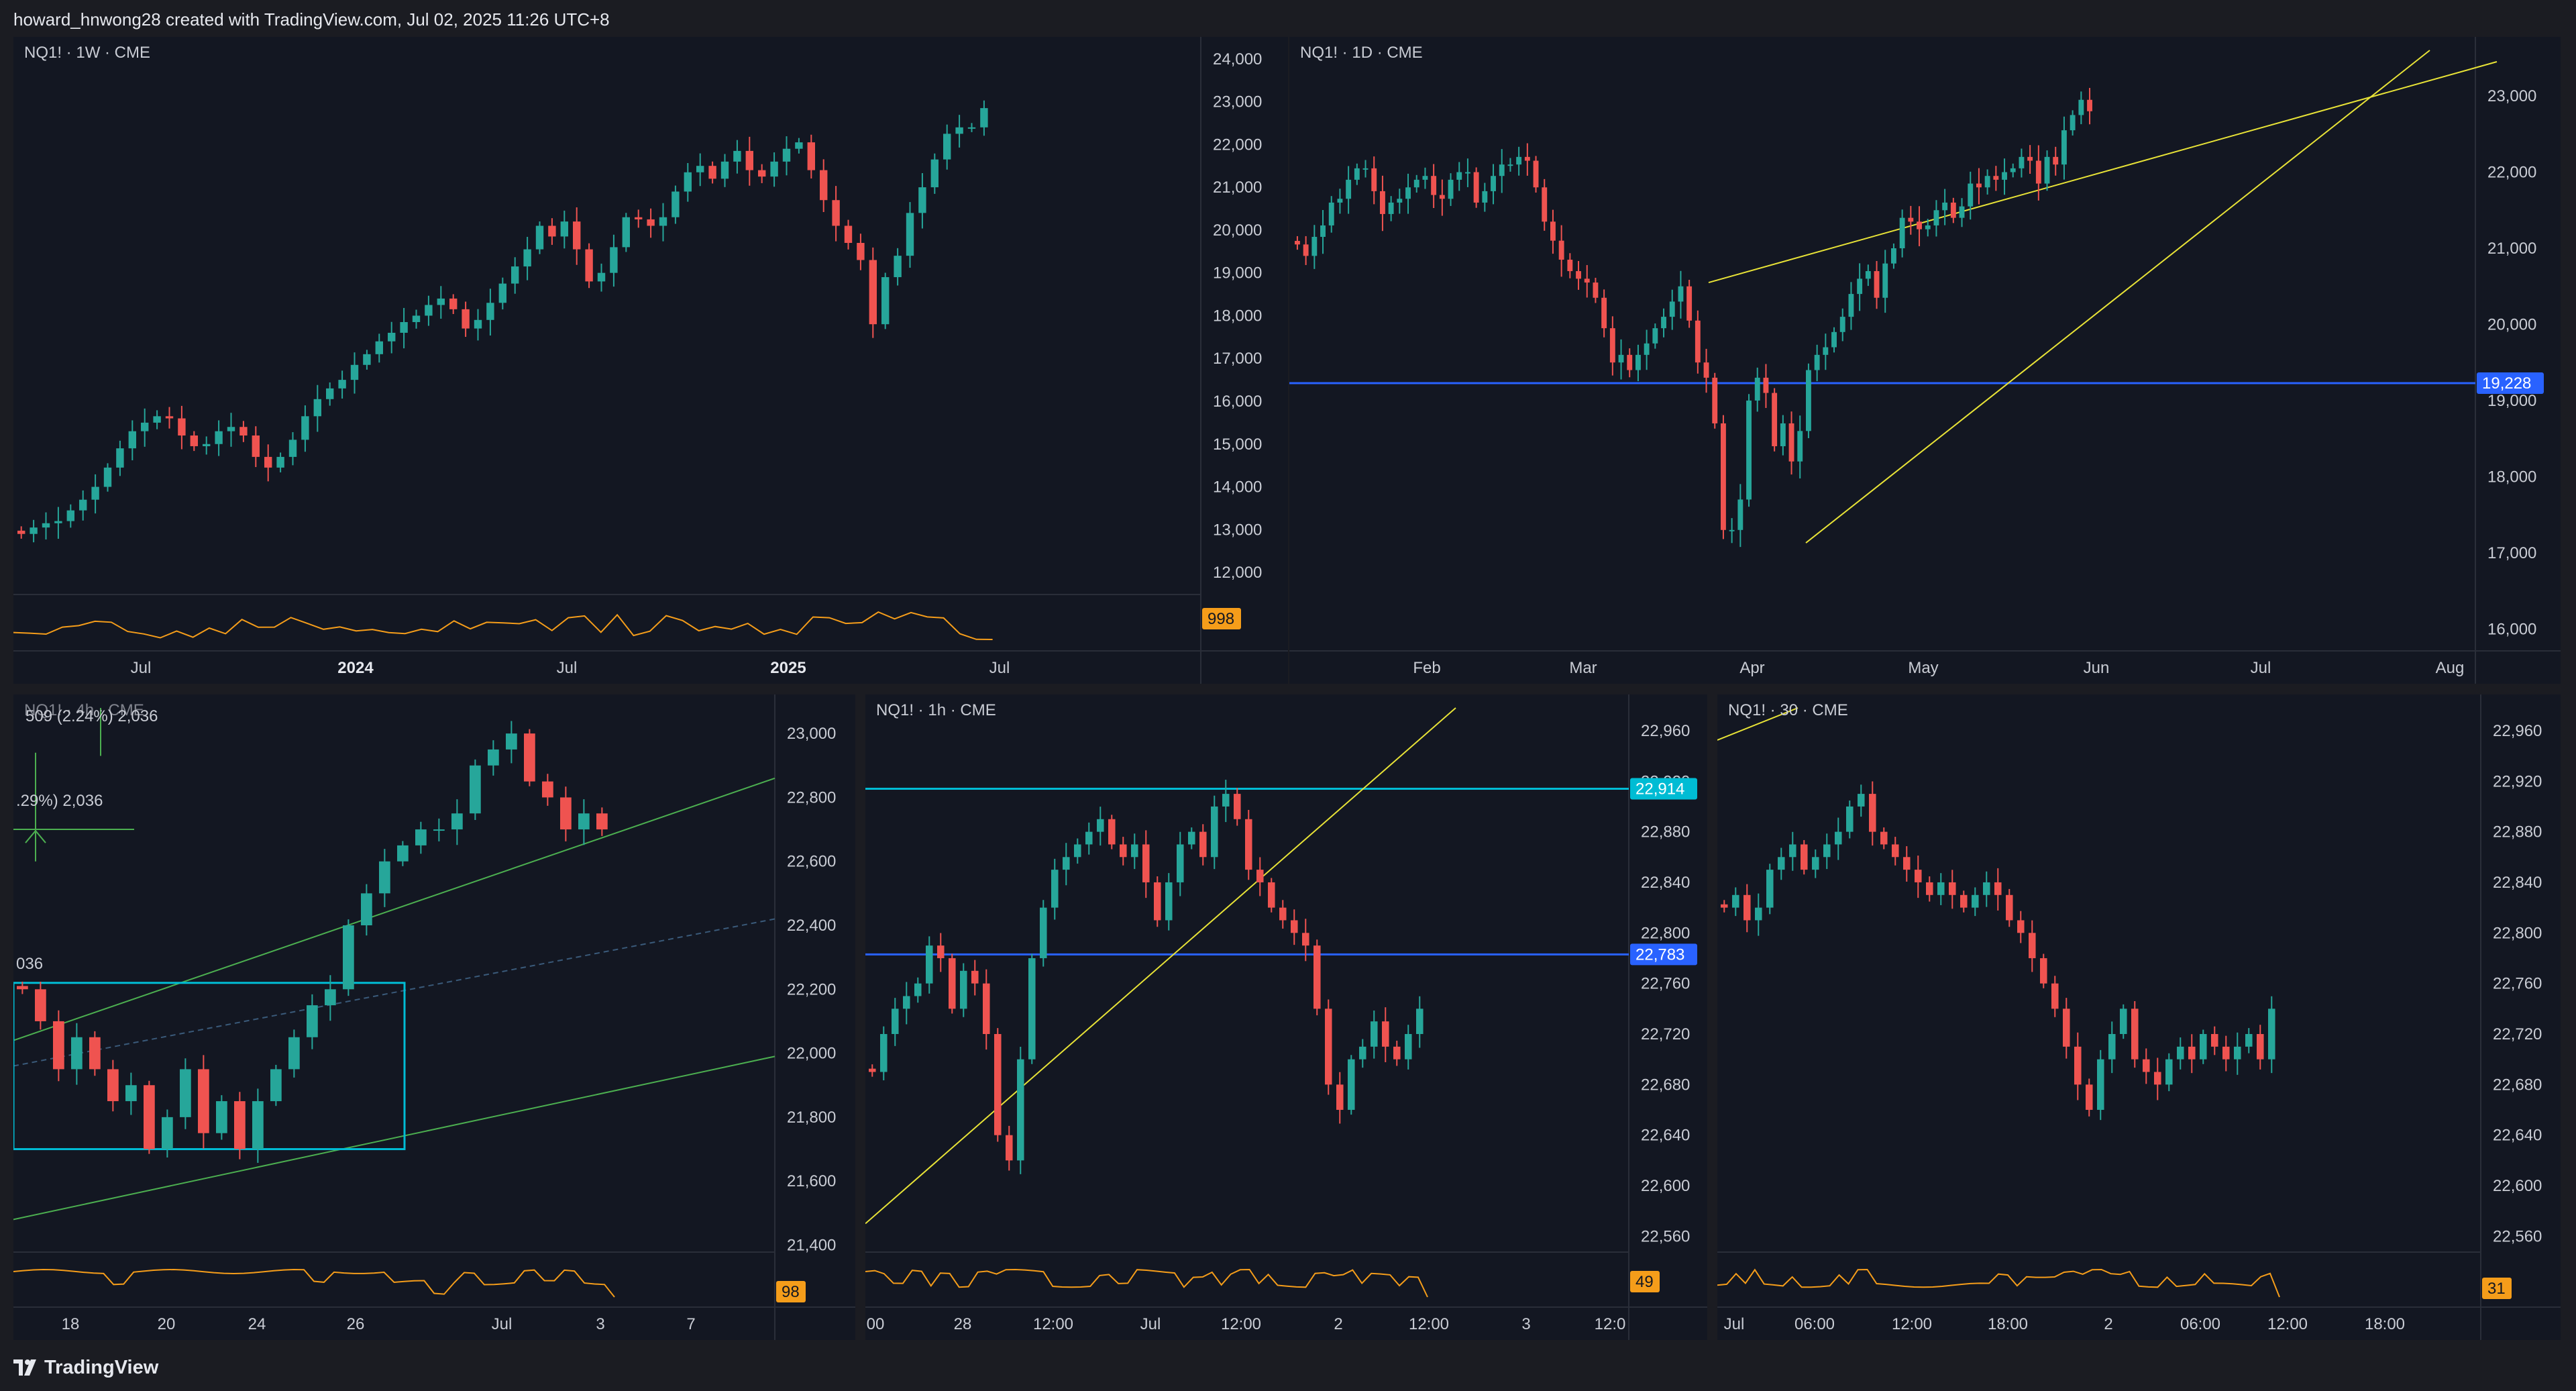  What do you see at coordinates (2103, 172) in the screenshot?
I see `trendline-upper` at bounding box center [2103, 172].